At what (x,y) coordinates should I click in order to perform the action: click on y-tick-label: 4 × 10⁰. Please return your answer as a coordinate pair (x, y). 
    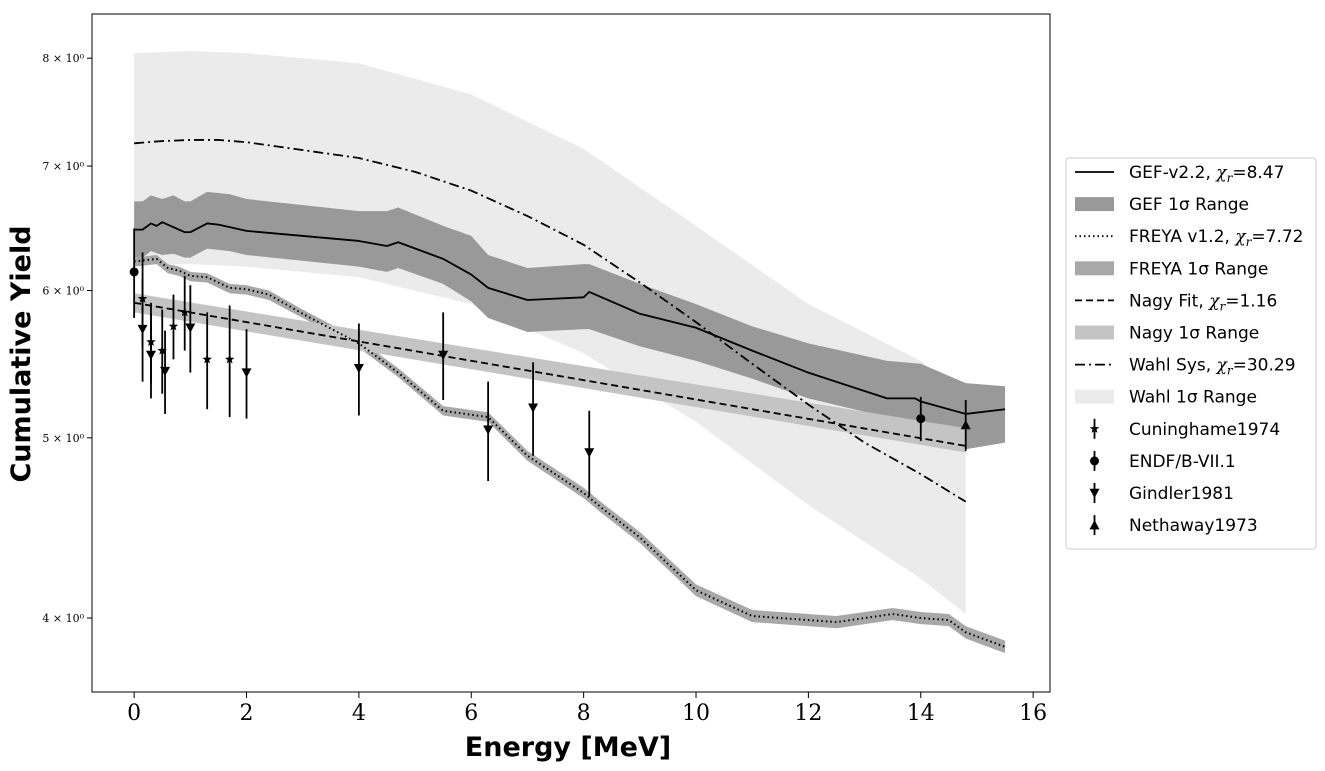
    Looking at the image, I should click on (63, 618).